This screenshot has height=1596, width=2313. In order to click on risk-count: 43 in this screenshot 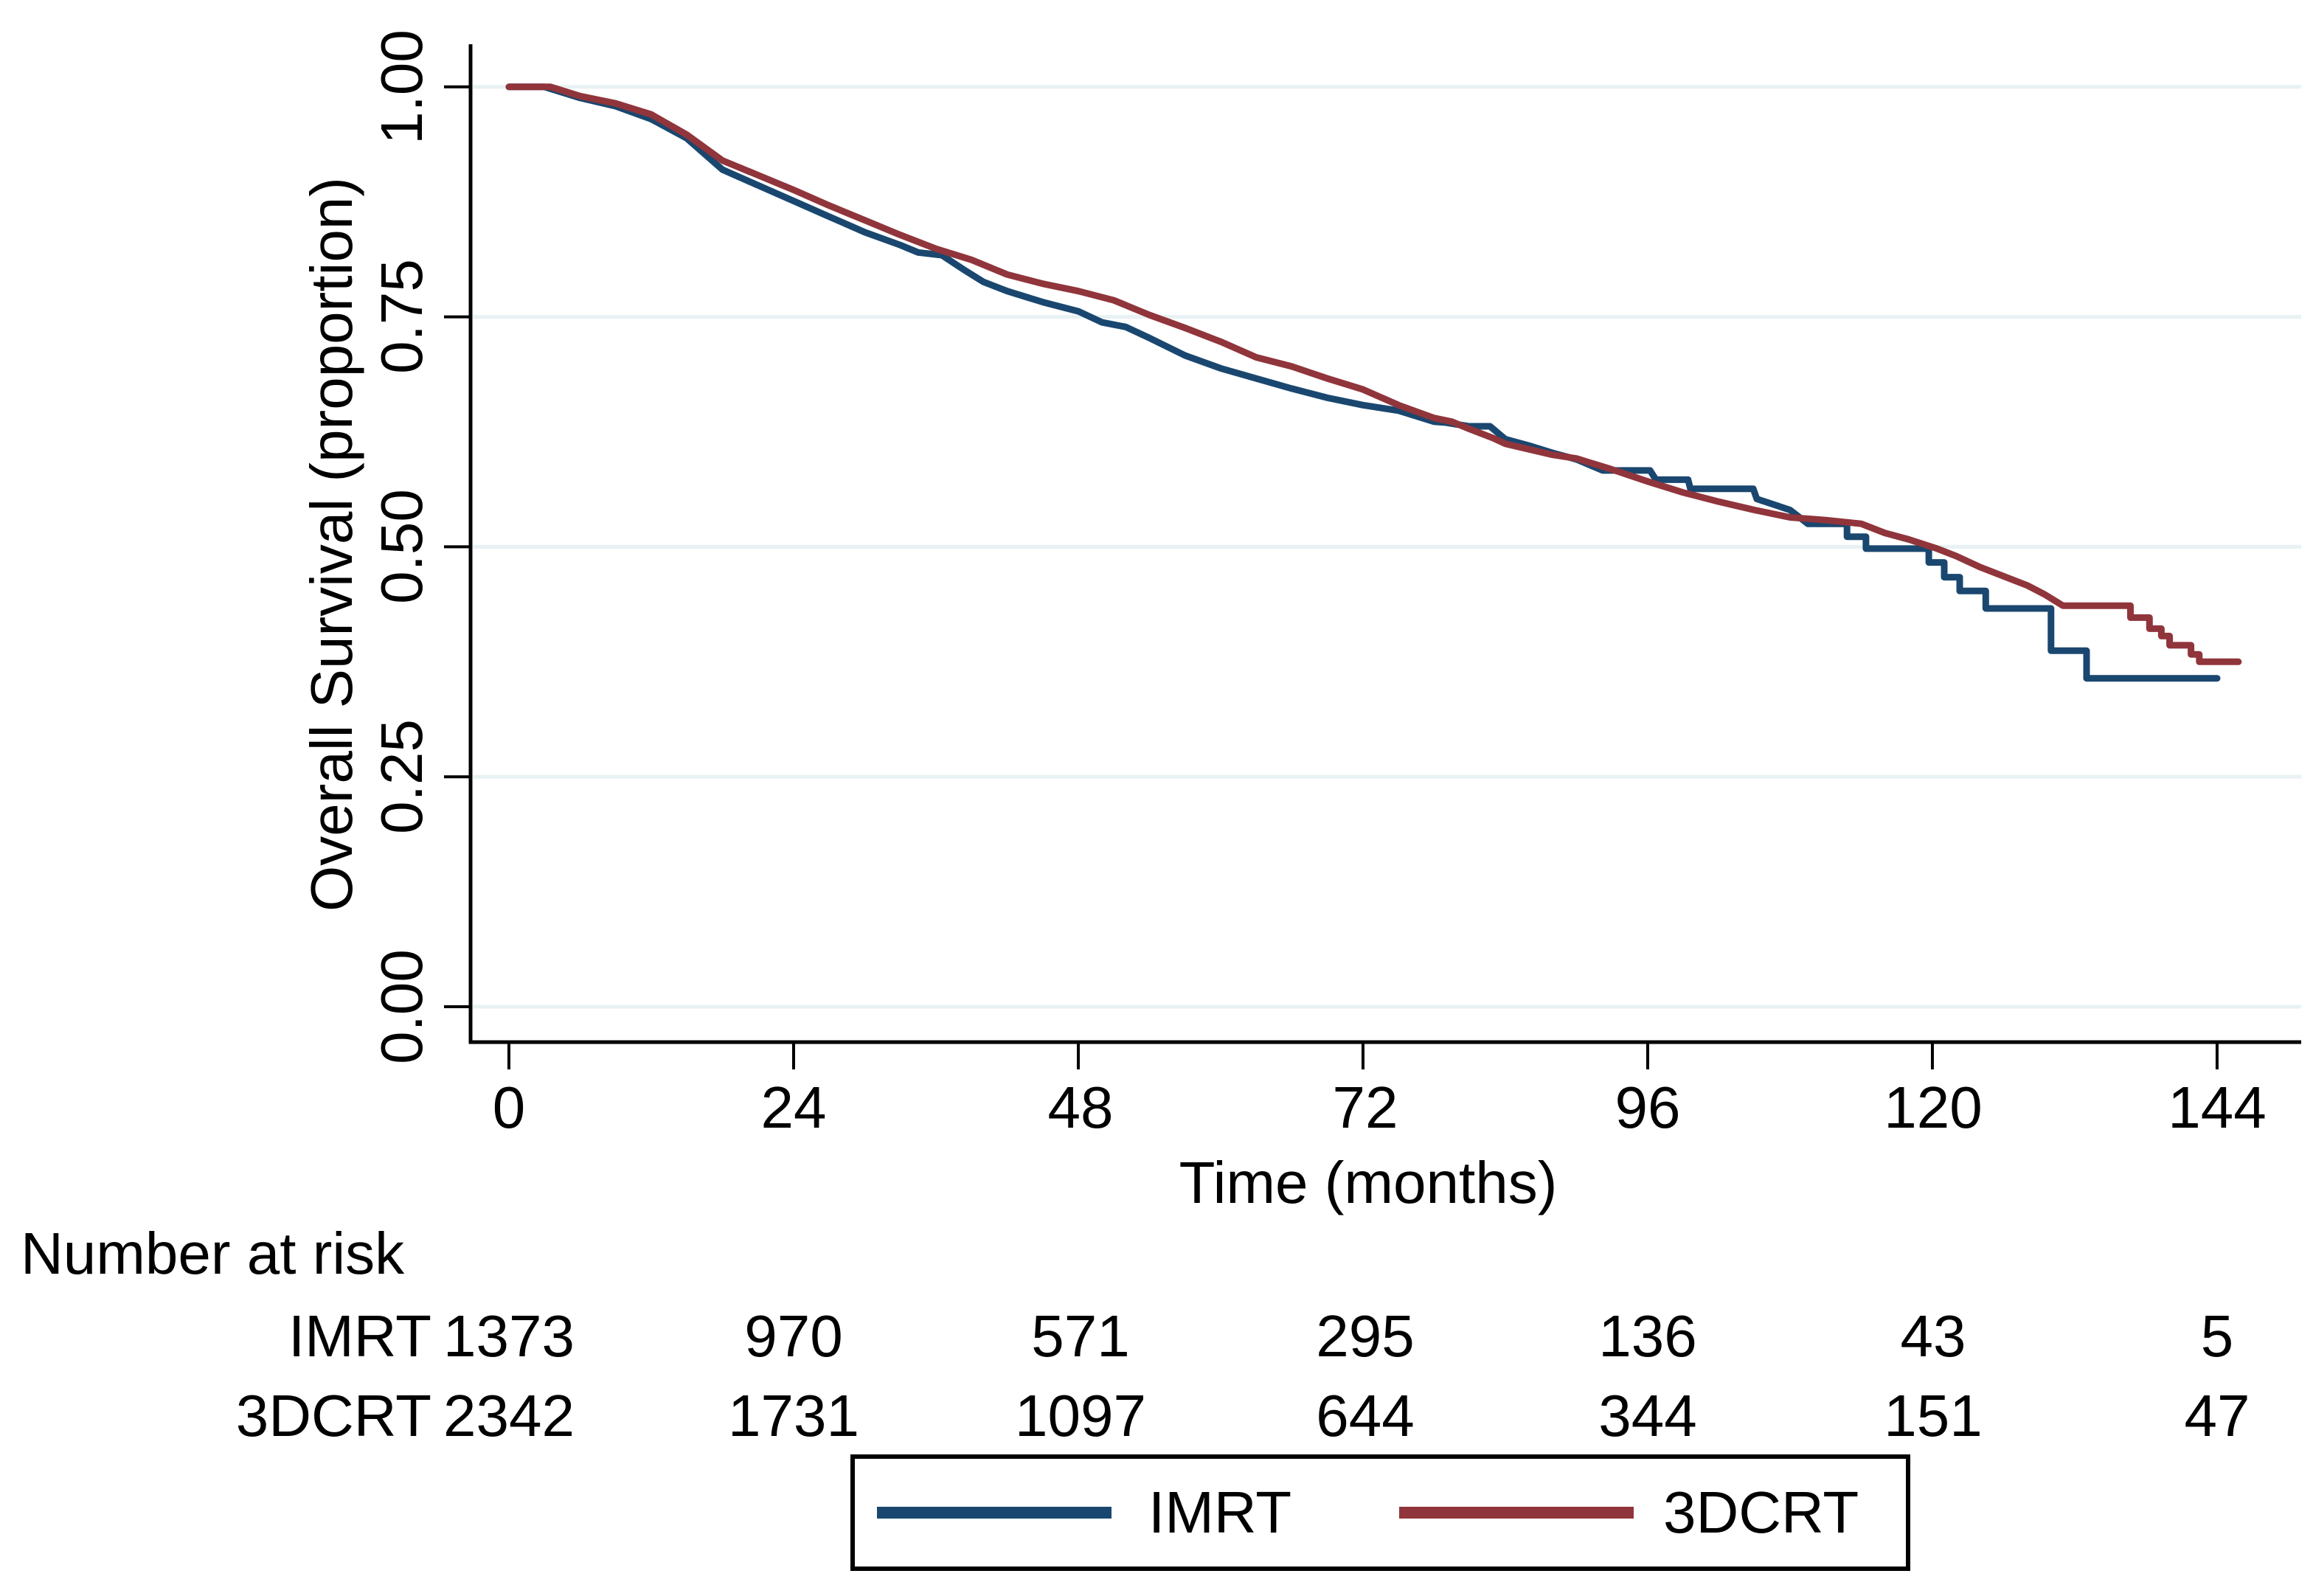, I will do `click(1933, 1336)`.